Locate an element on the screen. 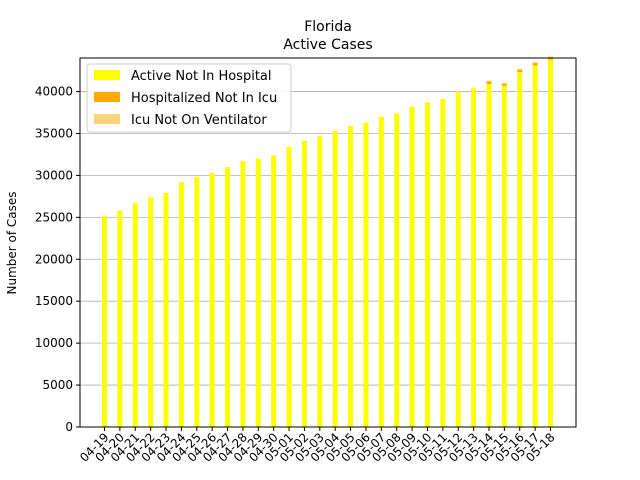  y-tick-label: 15000 is located at coordinates (54, 301).